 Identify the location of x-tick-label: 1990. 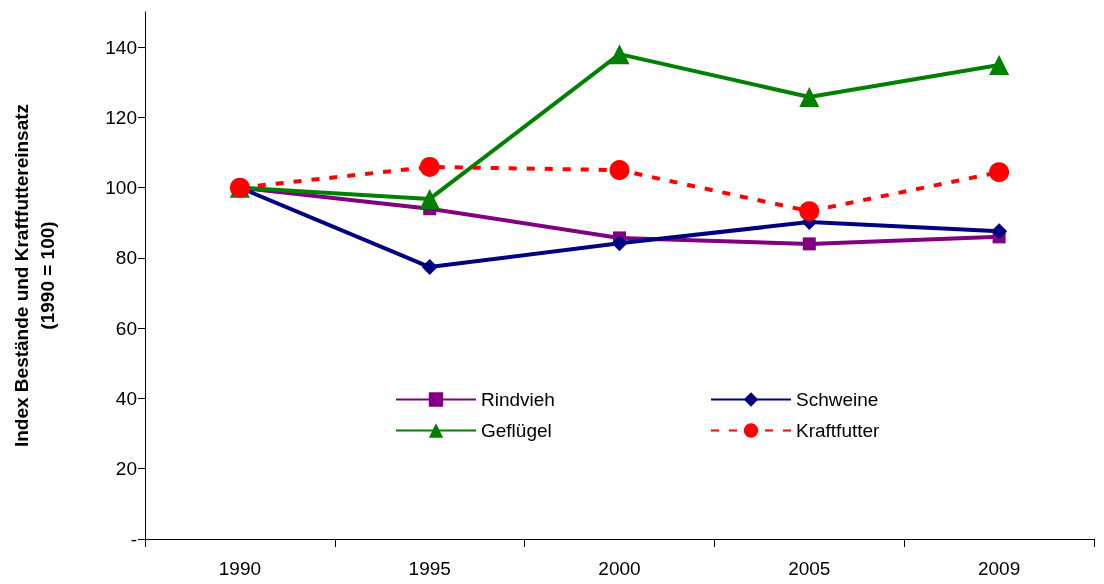
(240, 568).